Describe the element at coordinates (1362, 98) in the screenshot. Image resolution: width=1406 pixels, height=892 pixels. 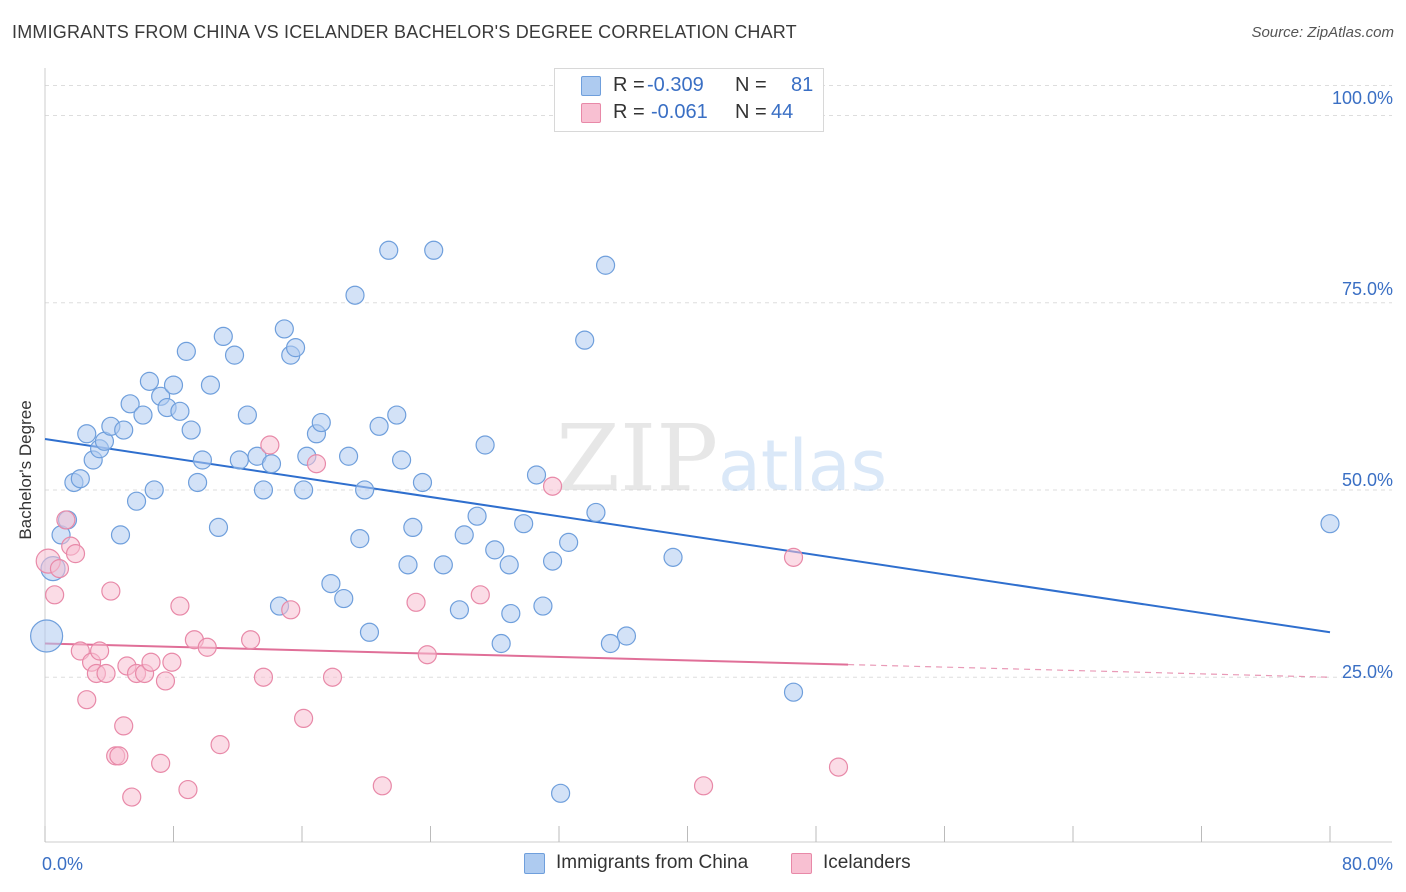
I see `y-tick-label-100: 100.0%` at that location.